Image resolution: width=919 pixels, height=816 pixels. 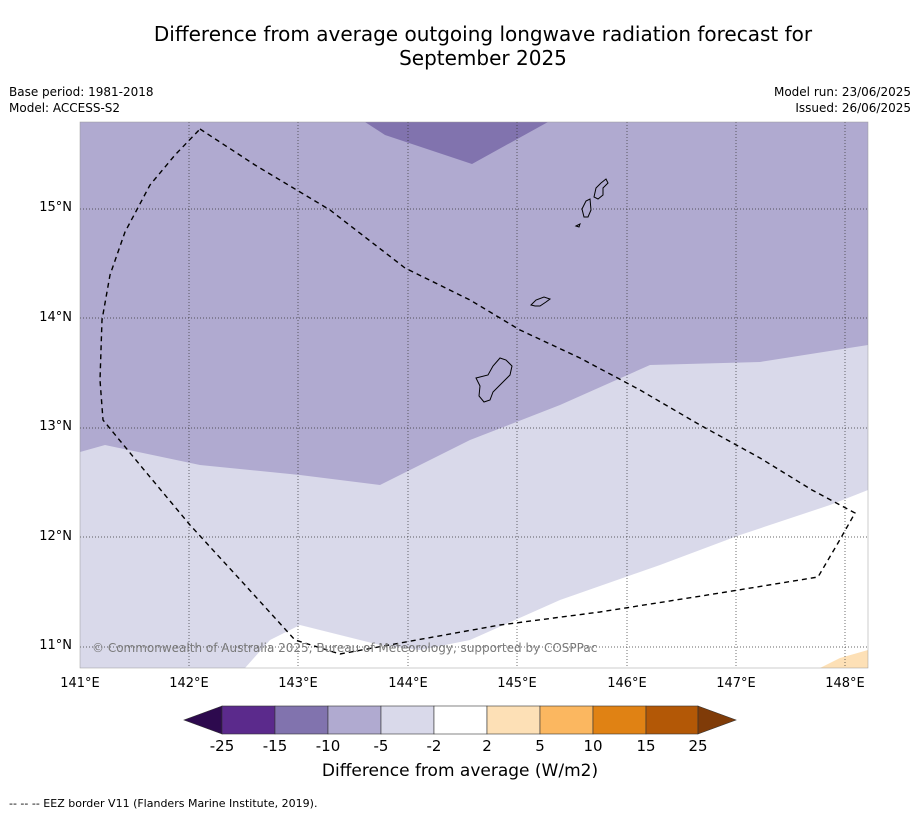 What do you see at coordinates (541, 301) in the screenshot?
I see `rota-island` at bounding box center [541, 301].